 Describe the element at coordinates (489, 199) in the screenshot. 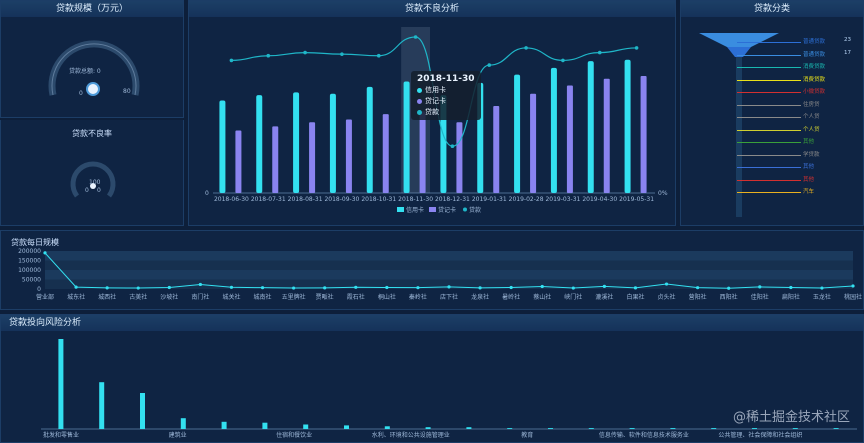

I see `x-tick-label: 2019-01-31` at that location.